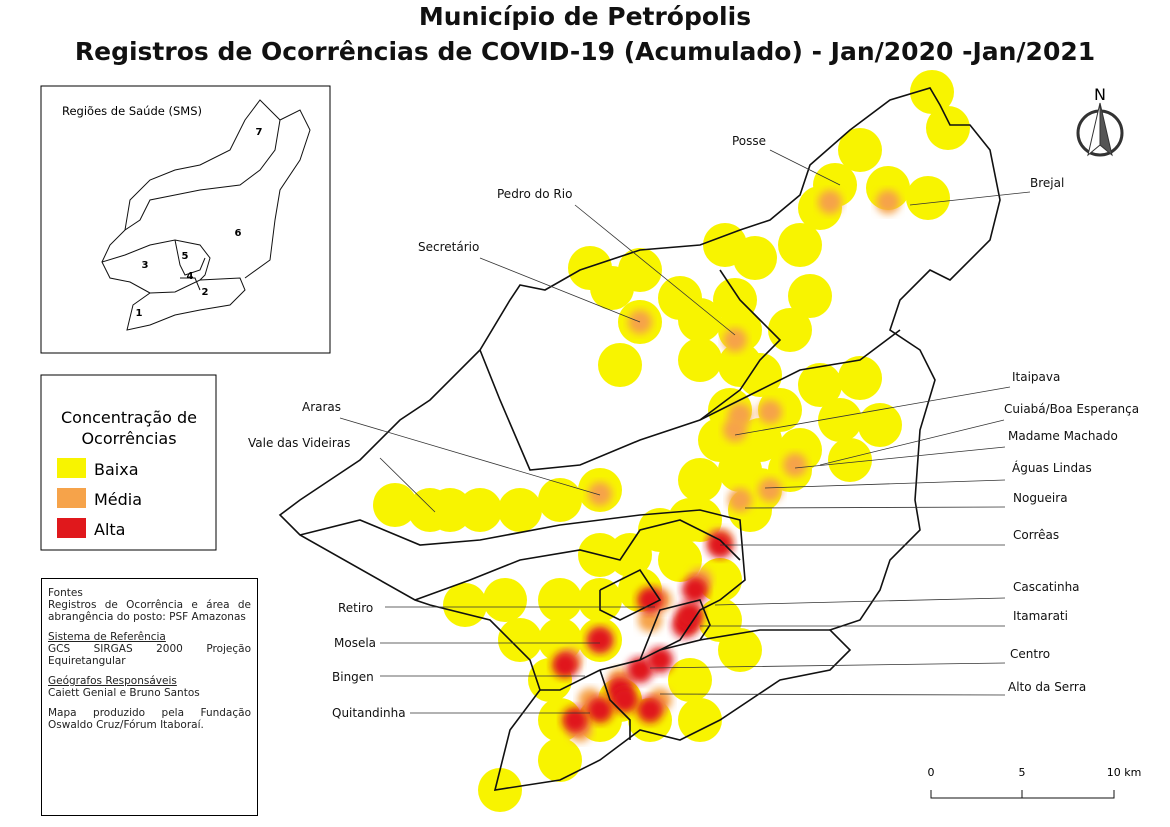 The width and height of the screenshot is (1170, 827). What do you see at coordinates (118, 499) in the screenshot?
I see `legend-label: Média` at bounding box center [118, 499].